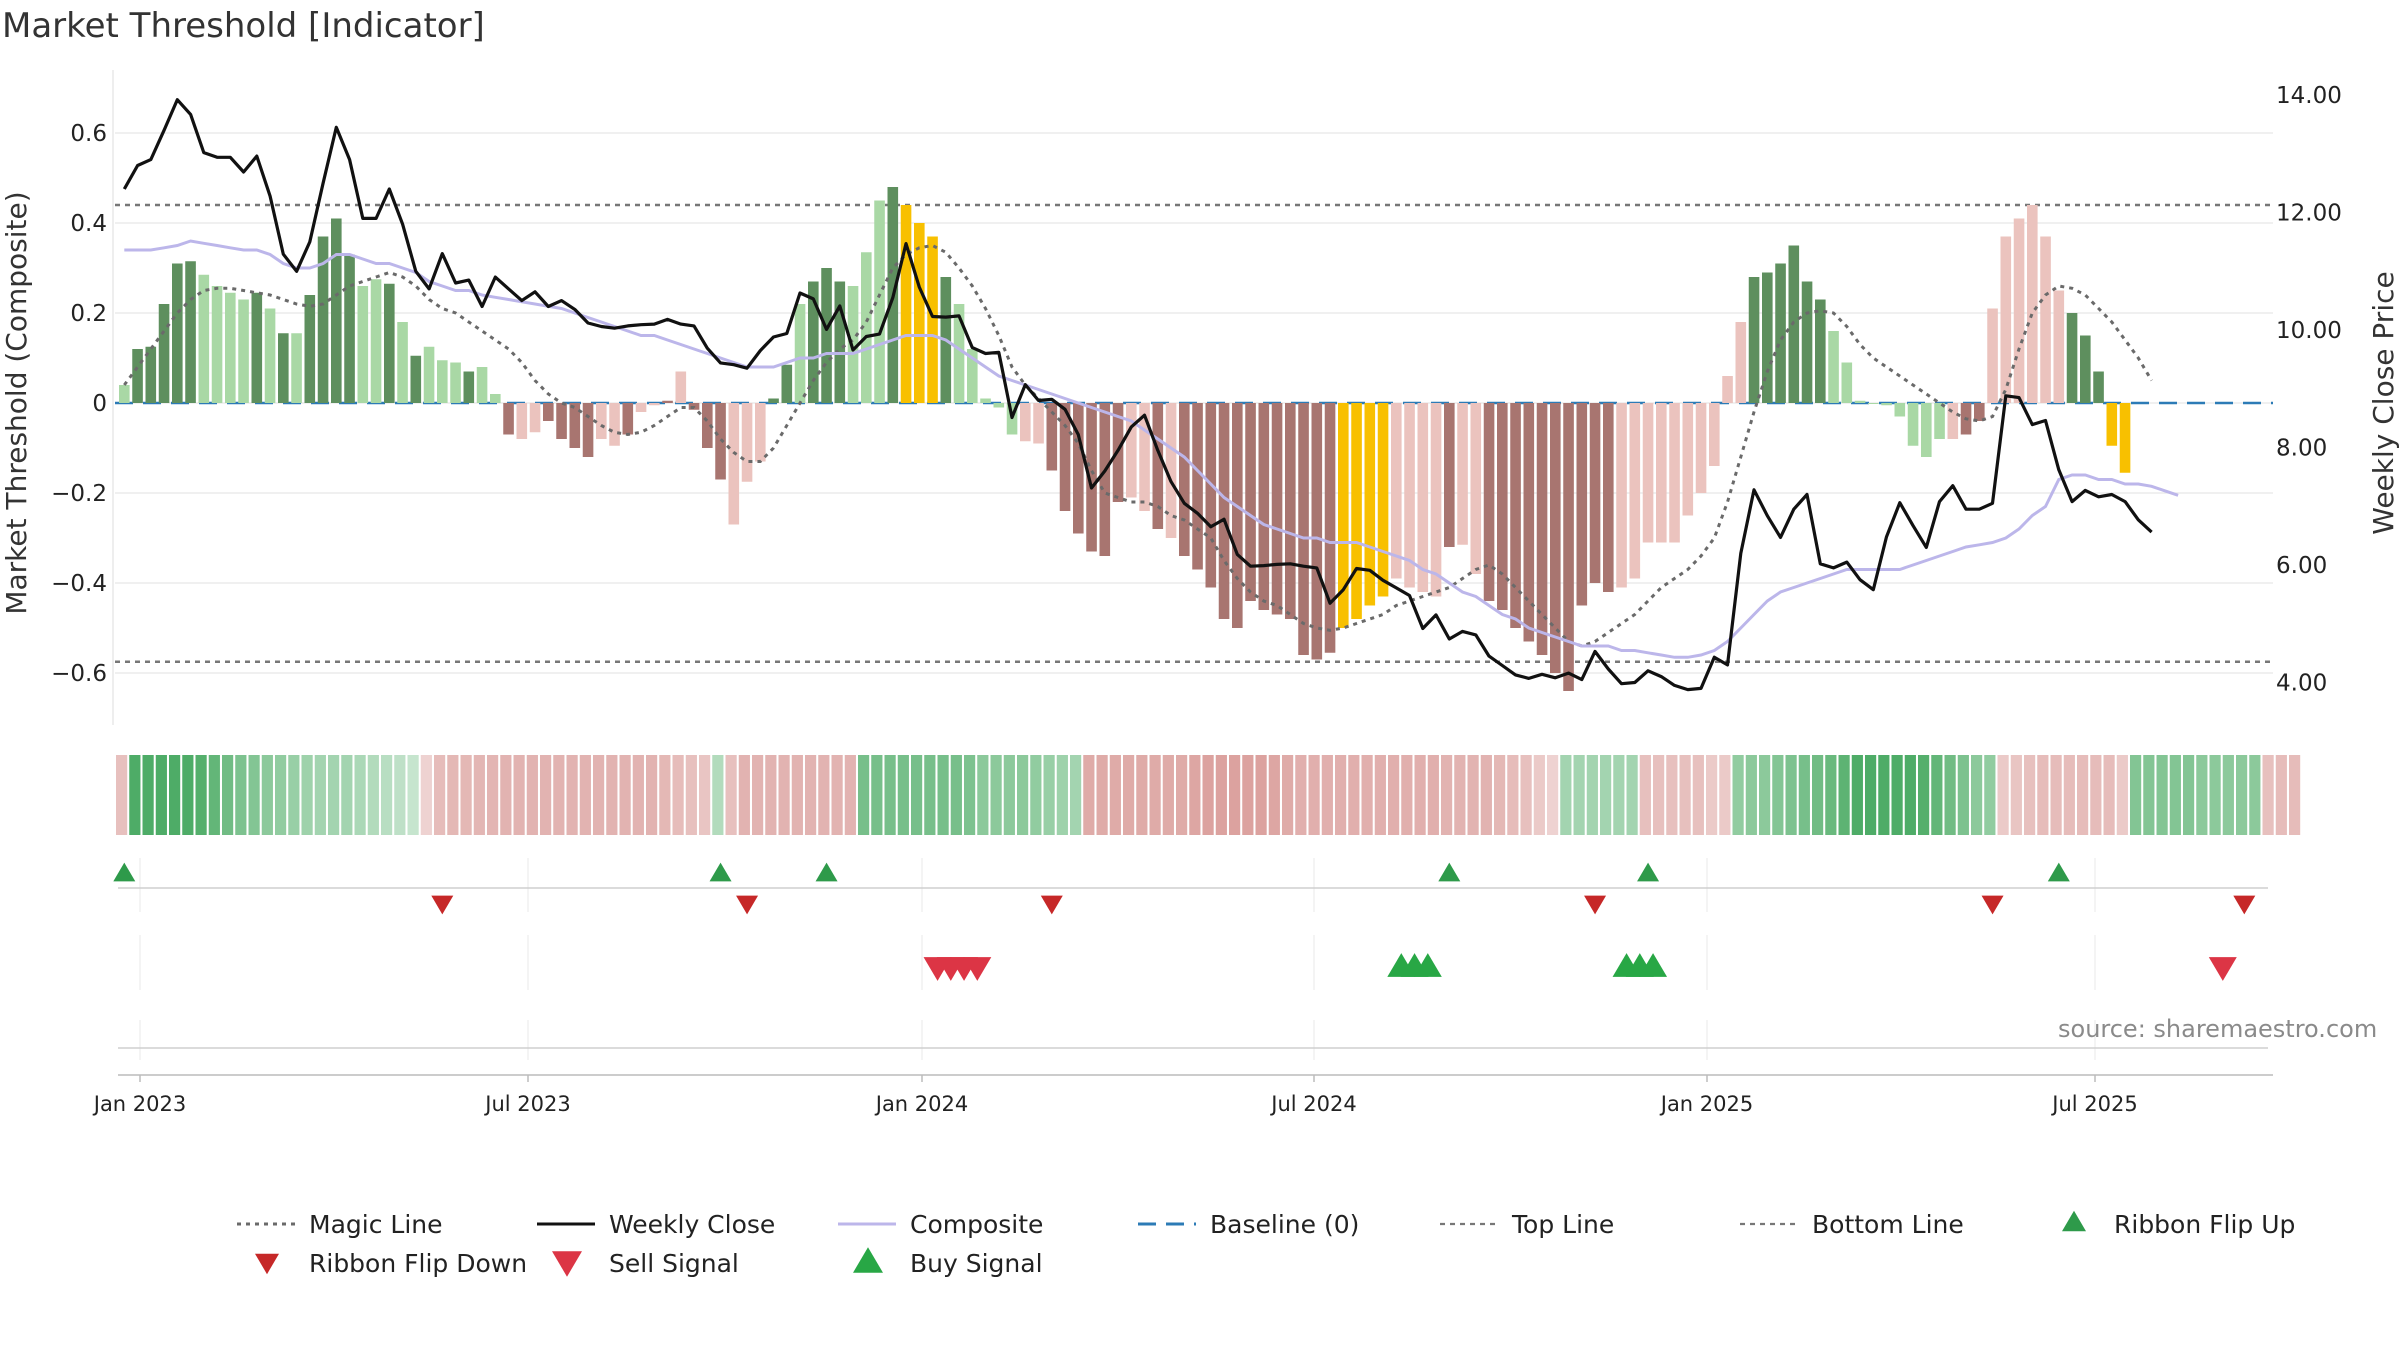 This screenshot has height=1350, width=2400. I want to click on right-tick-label: 12.00, so click(2309, 214).